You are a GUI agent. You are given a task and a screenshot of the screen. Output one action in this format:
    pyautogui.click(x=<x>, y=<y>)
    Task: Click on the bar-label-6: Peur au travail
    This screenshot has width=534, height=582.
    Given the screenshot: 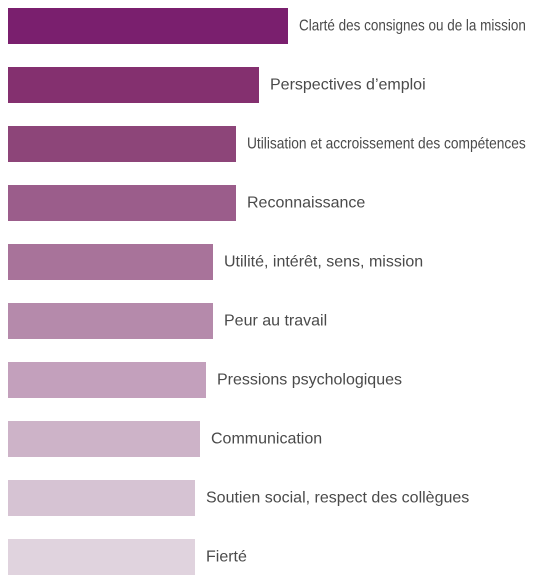 What is the action you would take?
    pyautogui.click(x=275, y=321)
    